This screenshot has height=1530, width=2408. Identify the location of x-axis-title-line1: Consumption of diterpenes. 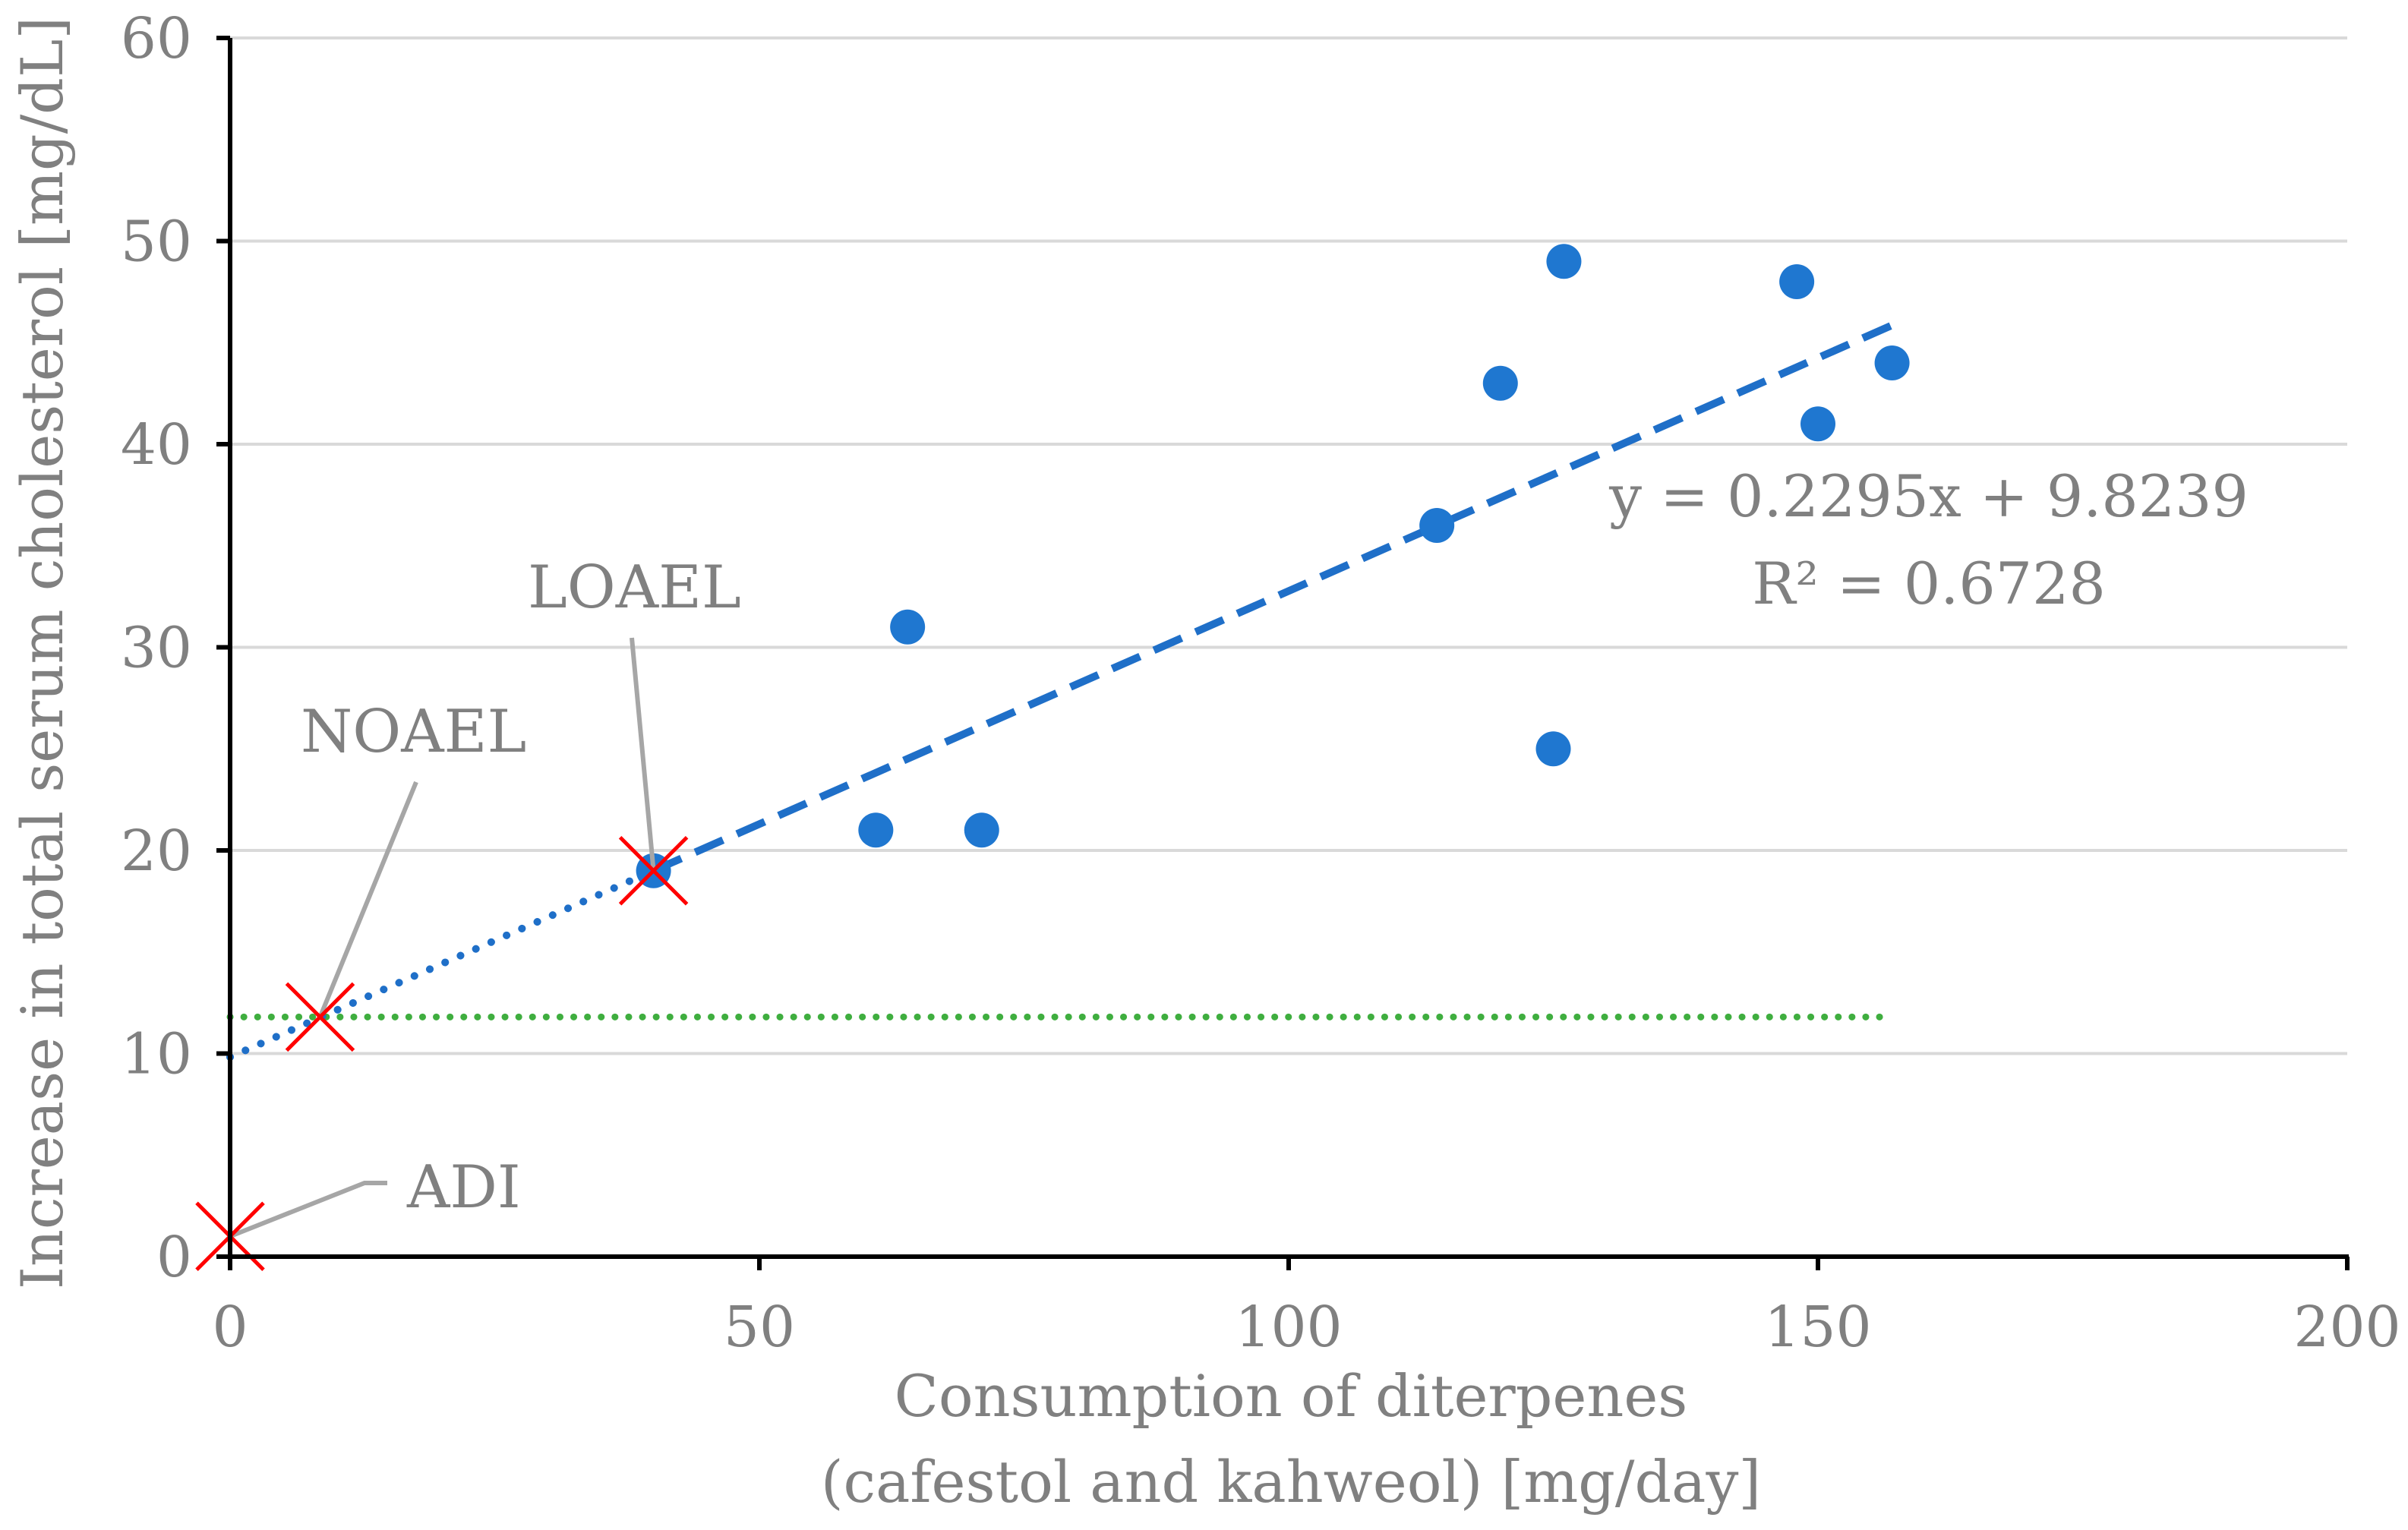
(1291, 1396).